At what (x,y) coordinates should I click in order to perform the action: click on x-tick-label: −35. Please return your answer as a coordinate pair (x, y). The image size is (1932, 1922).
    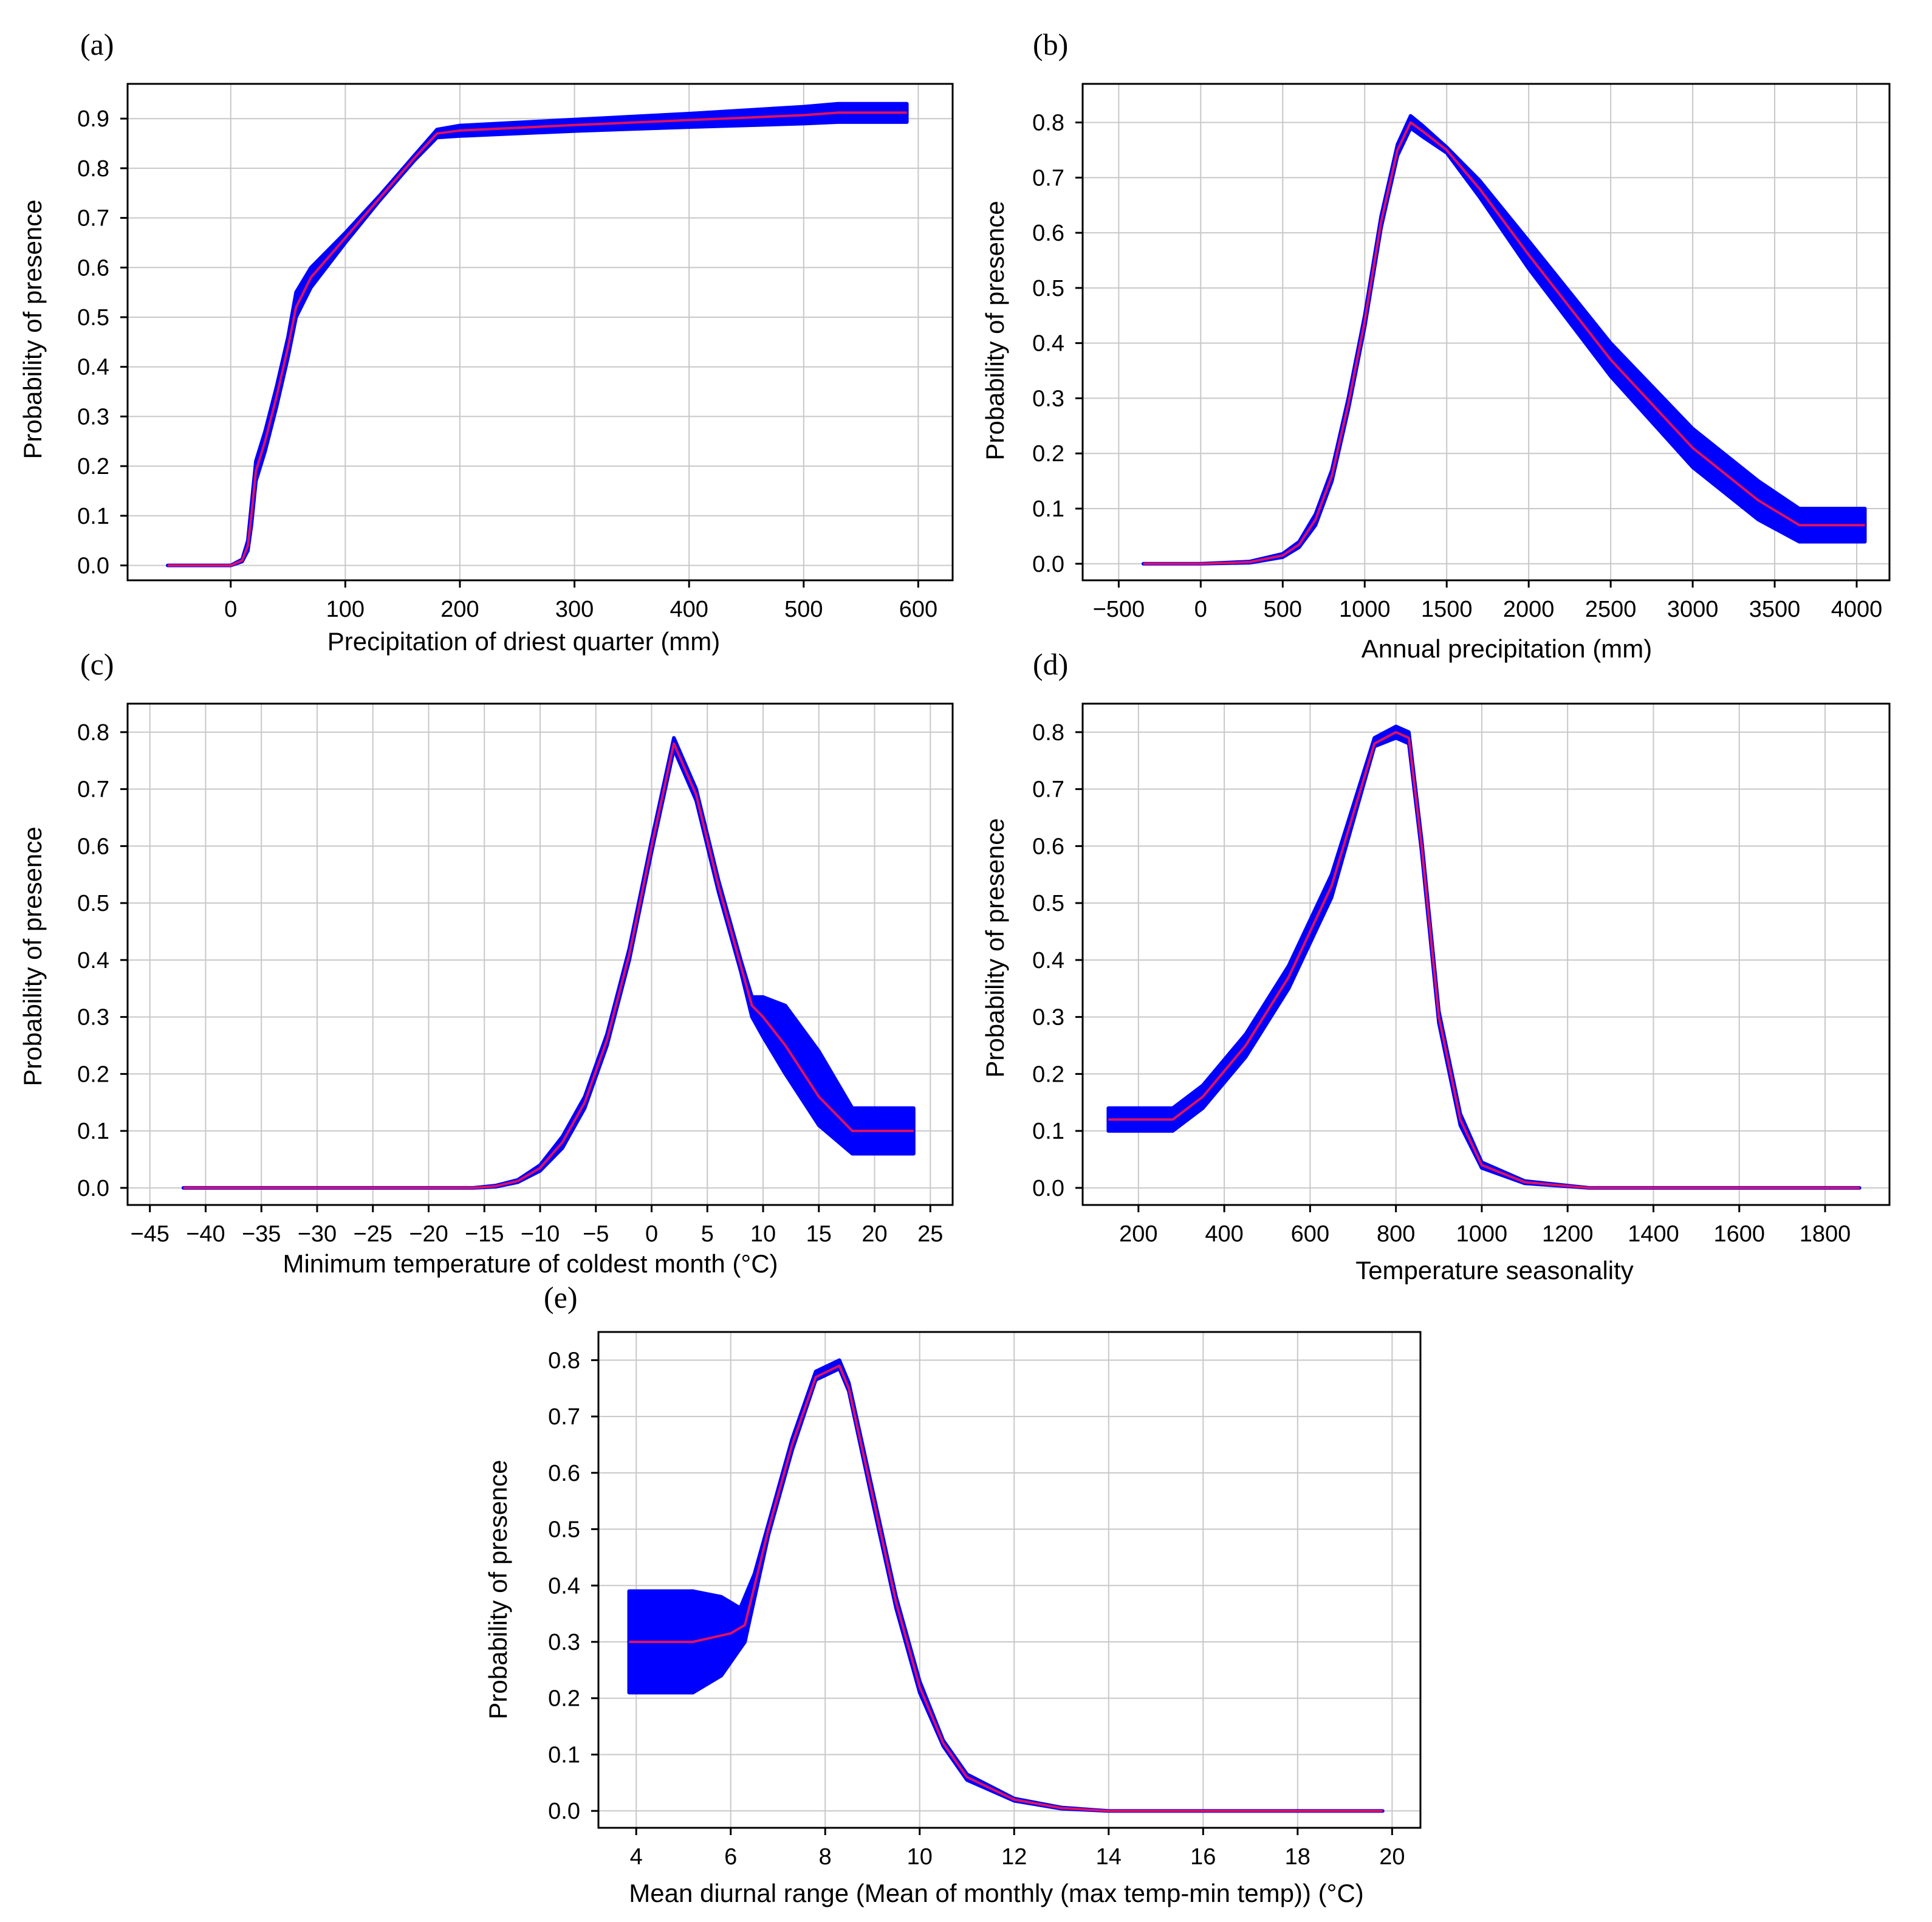
    Looking at the image, I should click on (261, 1234).